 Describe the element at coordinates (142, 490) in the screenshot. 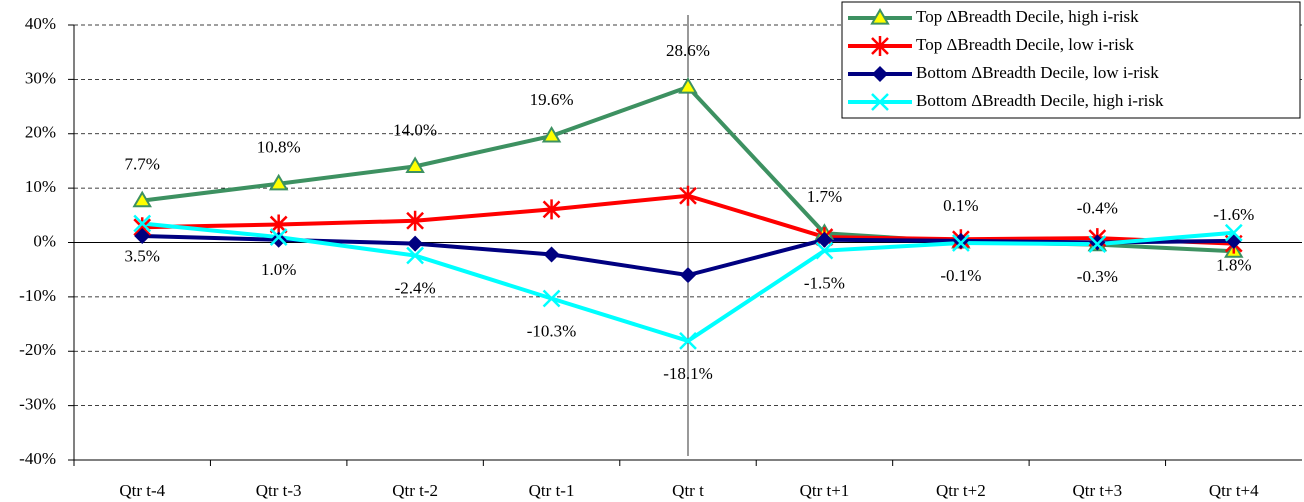

I see `x-tick-label: Qtr t-4` at that location.